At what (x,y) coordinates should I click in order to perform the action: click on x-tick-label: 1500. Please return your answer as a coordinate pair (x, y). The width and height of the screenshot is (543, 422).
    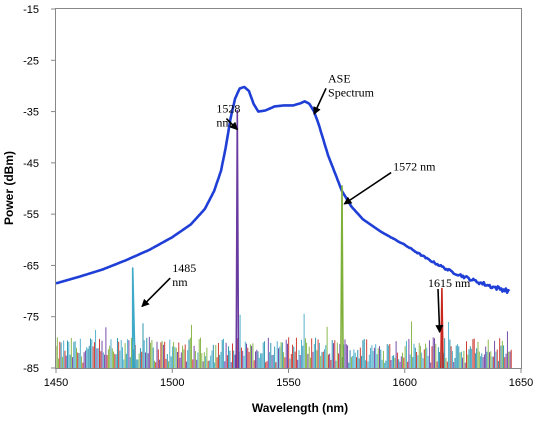
    Looking at the image, I should click on (172, 383).